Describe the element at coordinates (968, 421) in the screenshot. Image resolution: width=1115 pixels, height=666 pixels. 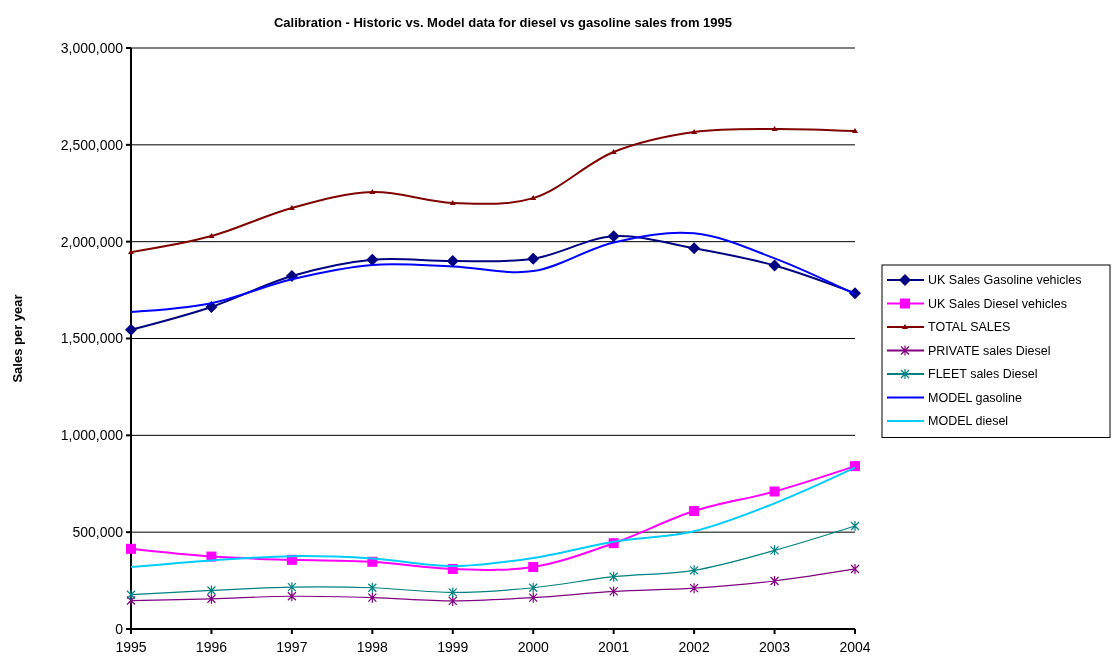
I see `legend-label: MODEL diesel` at that location.